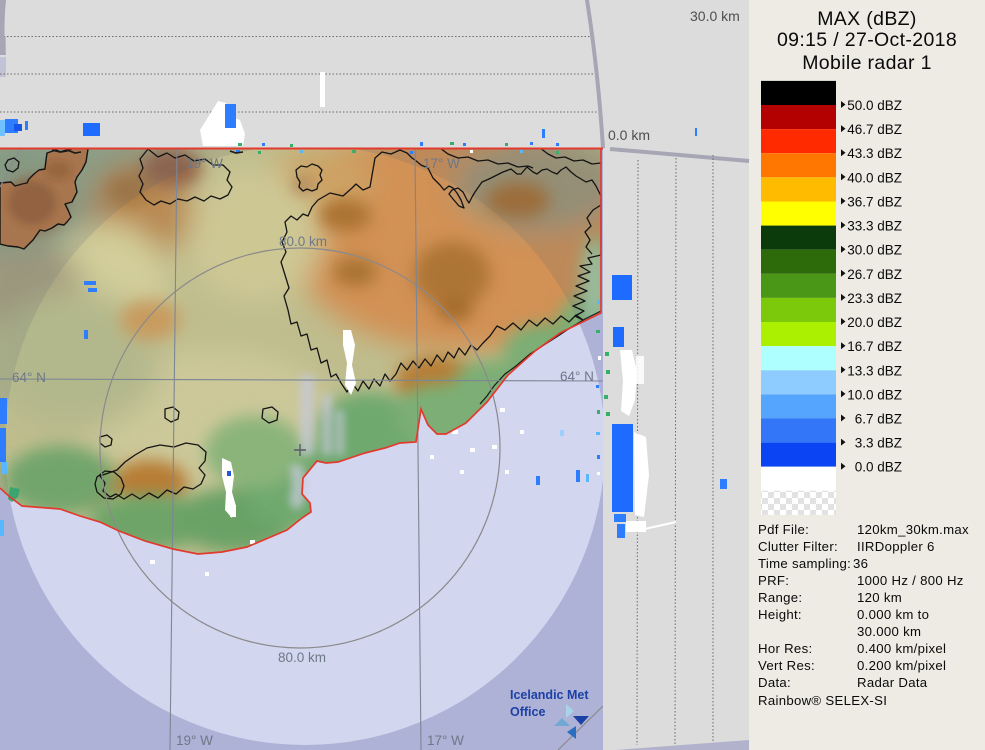  I want to click on svg-text: Hor Res:, so click(785, 648).